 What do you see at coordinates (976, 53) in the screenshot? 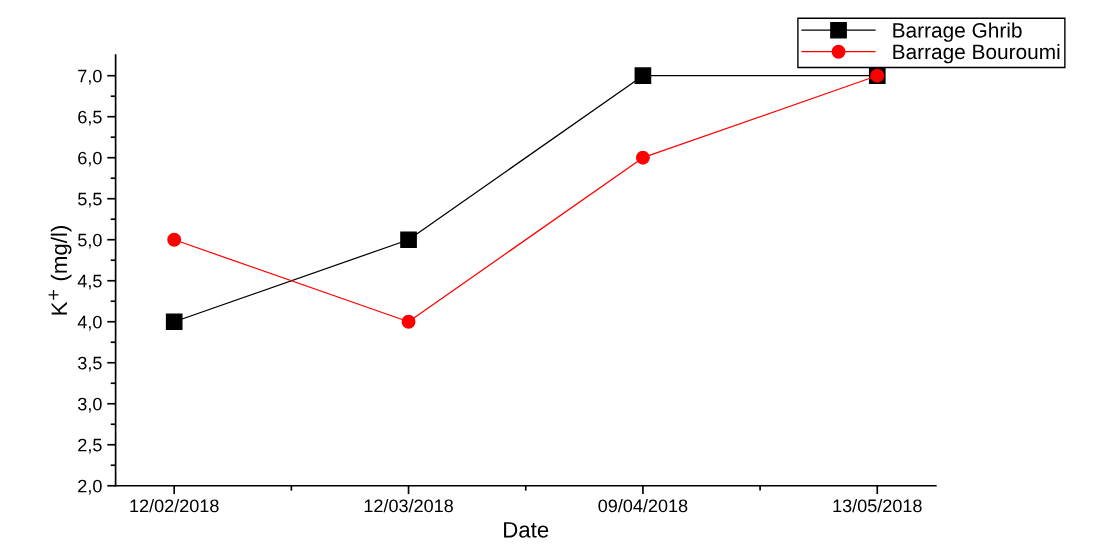
I see `legend-label: Barrage Bouroumi` at bounding box center [976, 53].